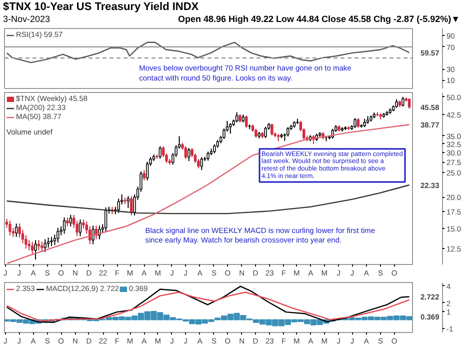  I want to click on text: Open 48.96 High 49.22 Low 44.84 Close 45.58 Chg -2.87 (-5.92%)▼, so click(319, 19).